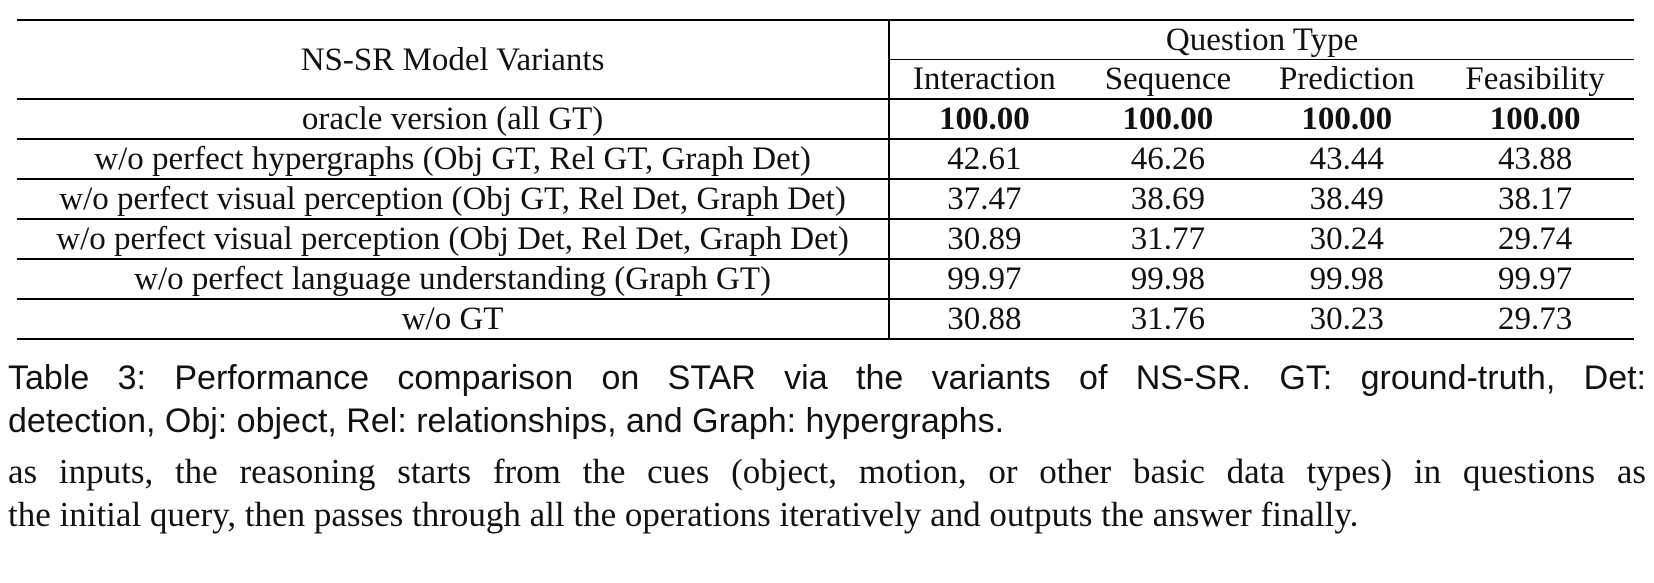 This screenshot has height=583, width=1654. Describe the element at coordinates (1535, 319) in the screenshot. I see `table-cell: 29.73` at that location.